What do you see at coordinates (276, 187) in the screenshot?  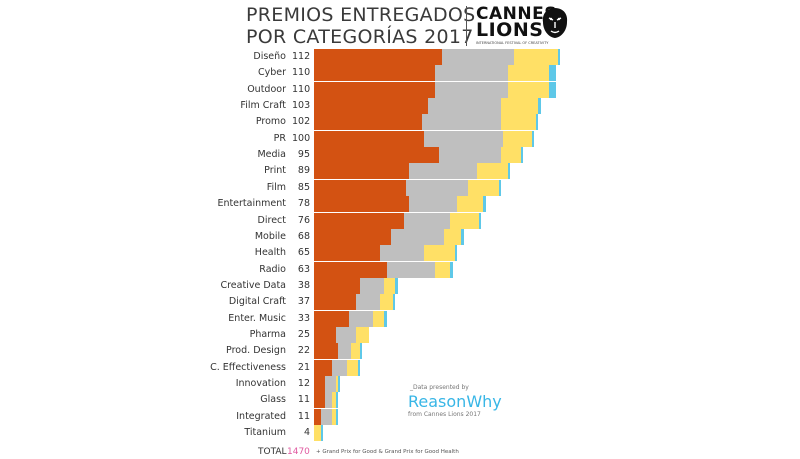 I see `category-label: Film` at bounding box center [276, 187].